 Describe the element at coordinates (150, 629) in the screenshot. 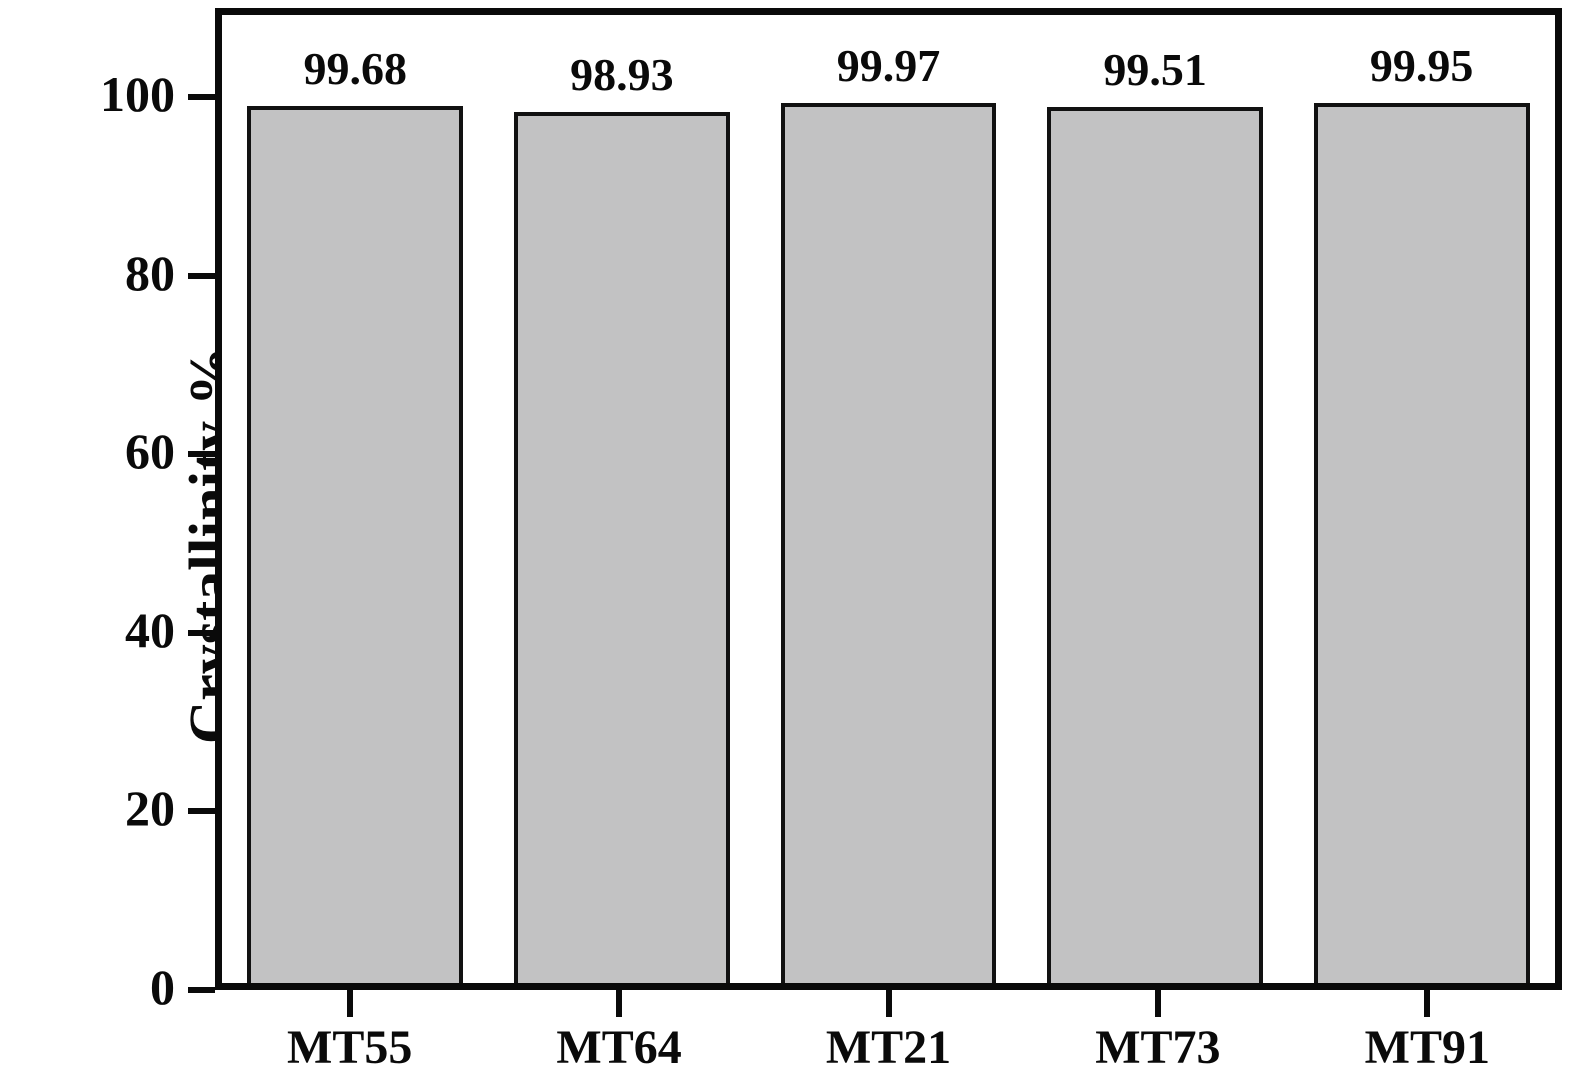

I see `y-tick-label: 40` at that location.